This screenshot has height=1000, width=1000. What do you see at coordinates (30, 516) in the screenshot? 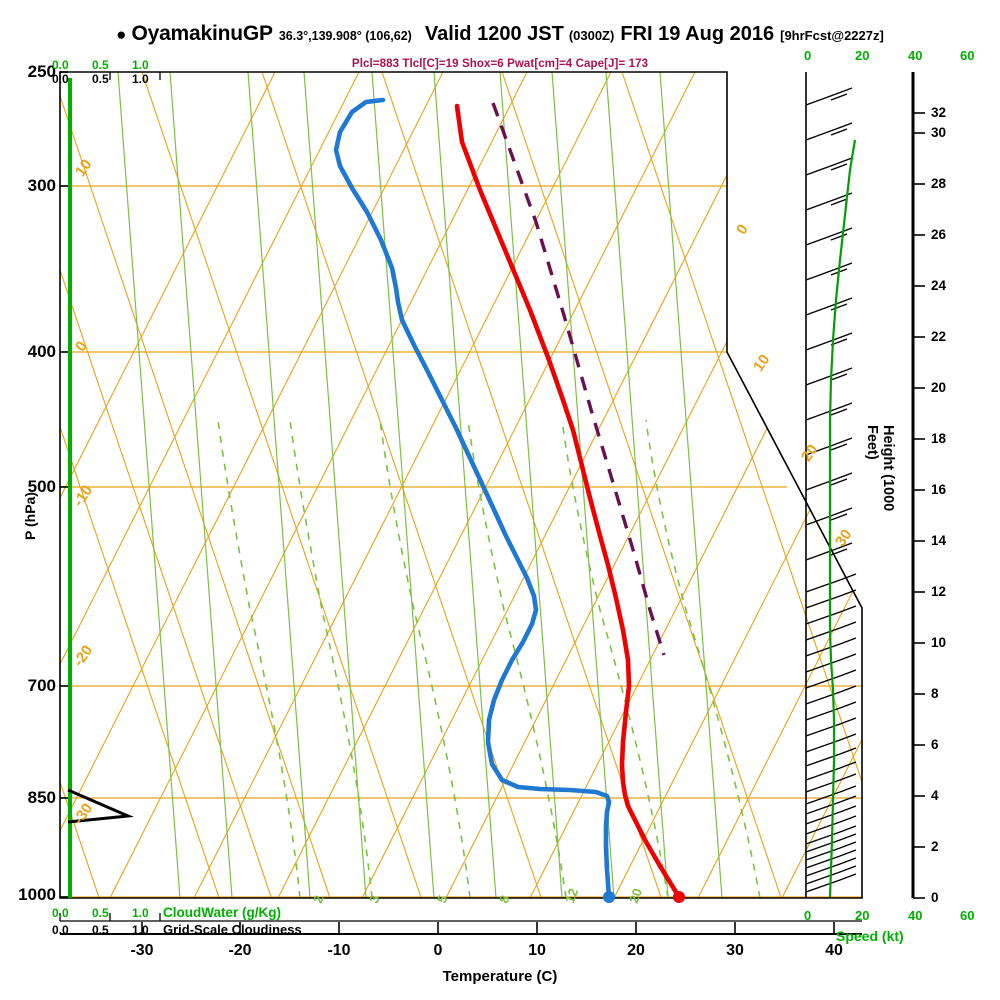
I see `pressure-axis-label: P (hPa)` at bounding box center [30, 516].